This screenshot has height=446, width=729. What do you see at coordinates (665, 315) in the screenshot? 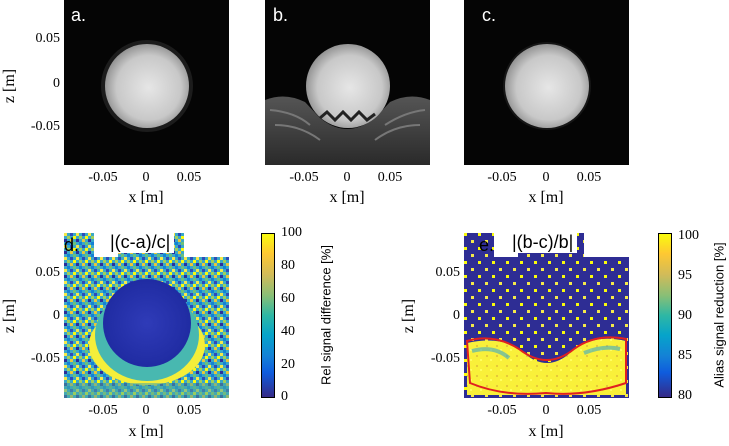
I see `colorbar-e` at bounding box center [665, 315].